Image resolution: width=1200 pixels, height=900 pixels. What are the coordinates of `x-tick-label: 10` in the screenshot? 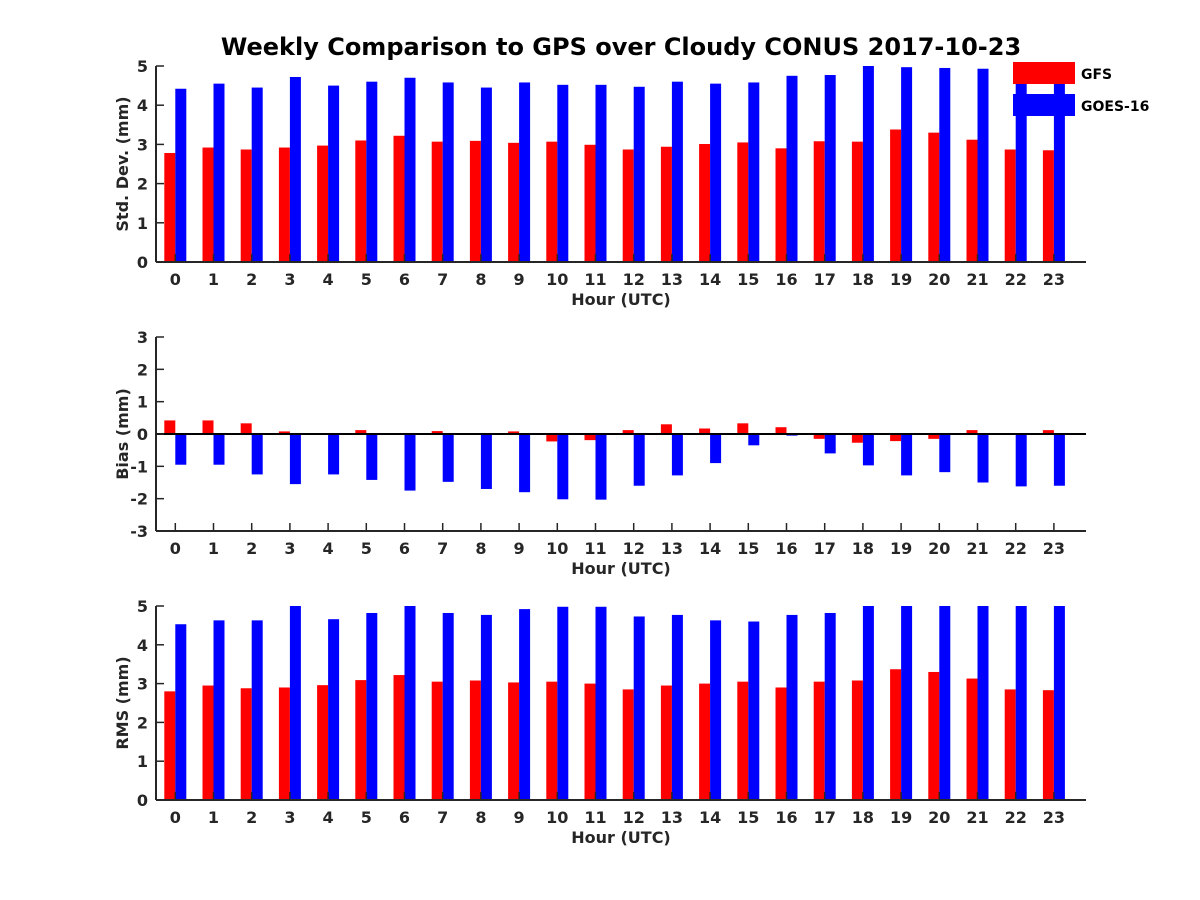 It's located at (557, 548).